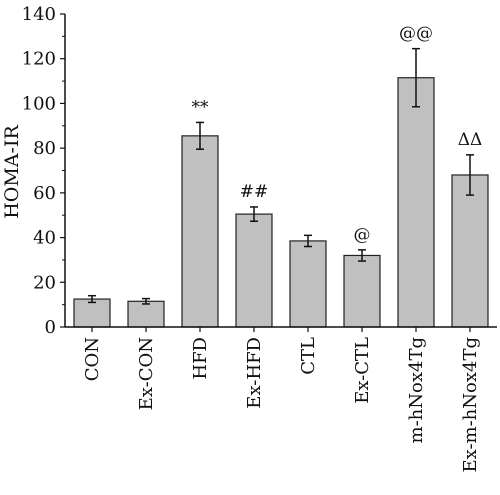 The width and height of the screenshot is (500, 495). What do you see at coordinates (254, 192) in the screenshot?
I see `significance-marker: ##` at bounding box center [254, 192].